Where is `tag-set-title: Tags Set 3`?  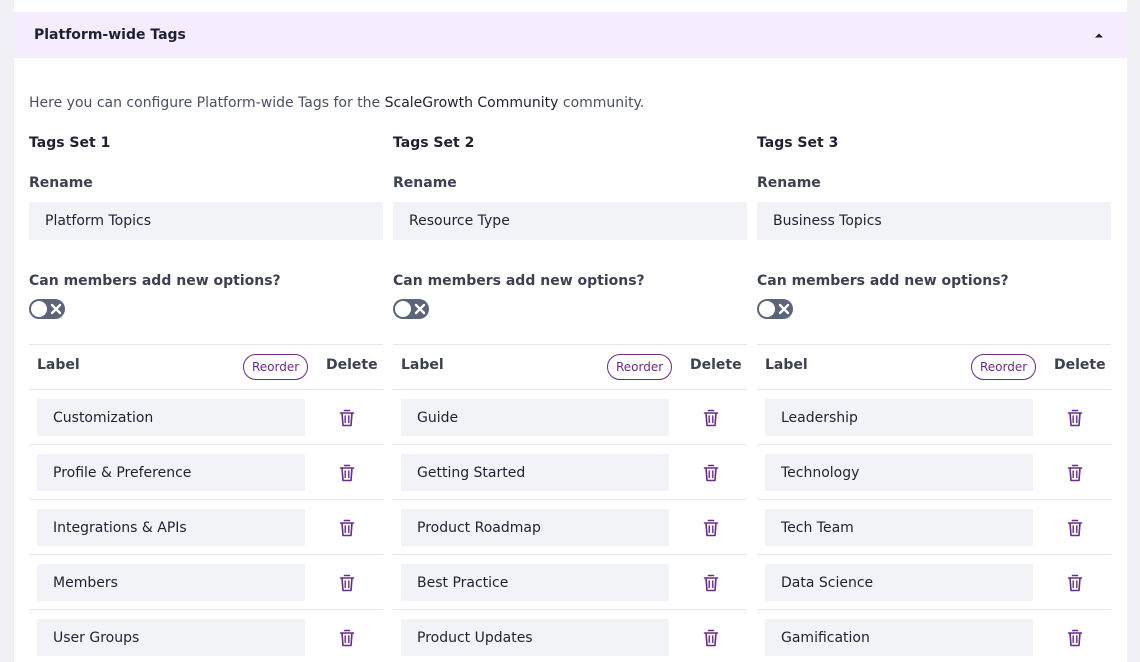
tag-set-title: Tags Set 3 is located at coordinates (798, 143).